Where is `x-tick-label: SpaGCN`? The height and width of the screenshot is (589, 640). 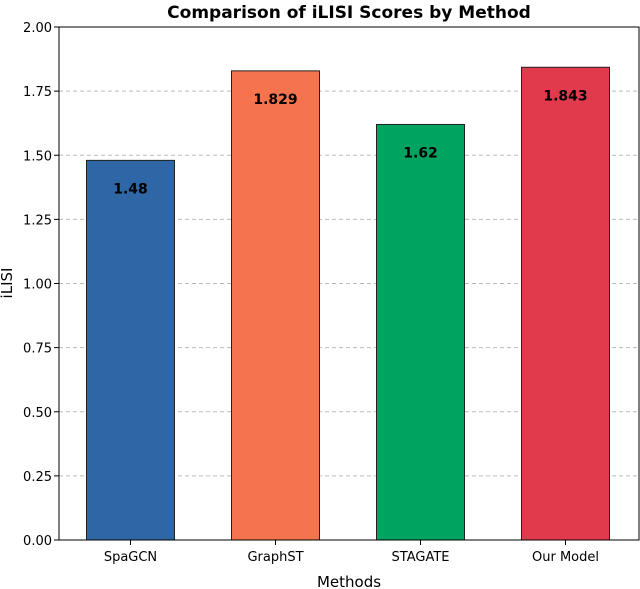 x-tick-label: SpaGCN is located at coordinates (130, 557).